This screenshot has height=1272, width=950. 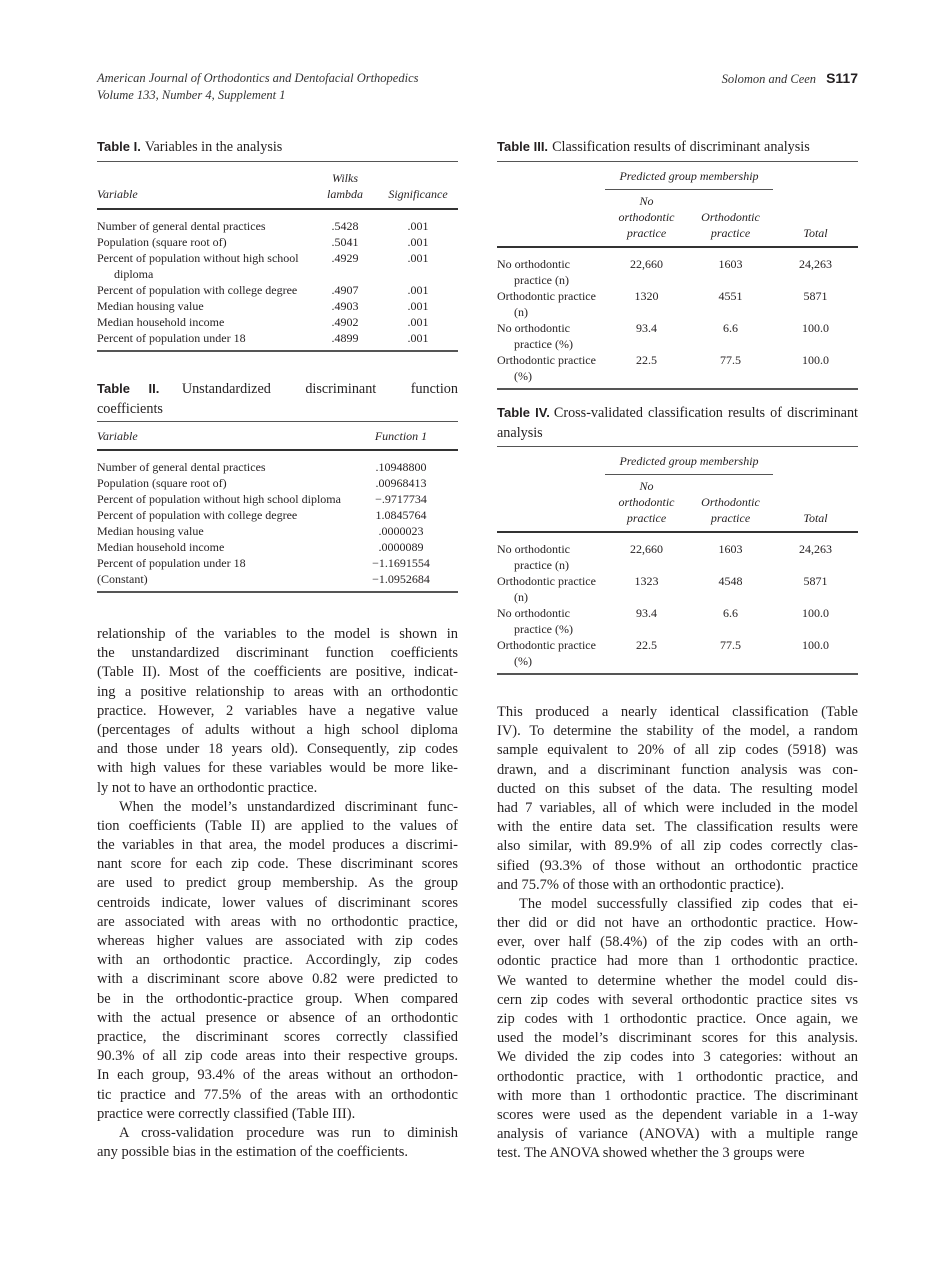 I want to click on cell-coefficient: −1.0952684, so click(x=401, y=579).